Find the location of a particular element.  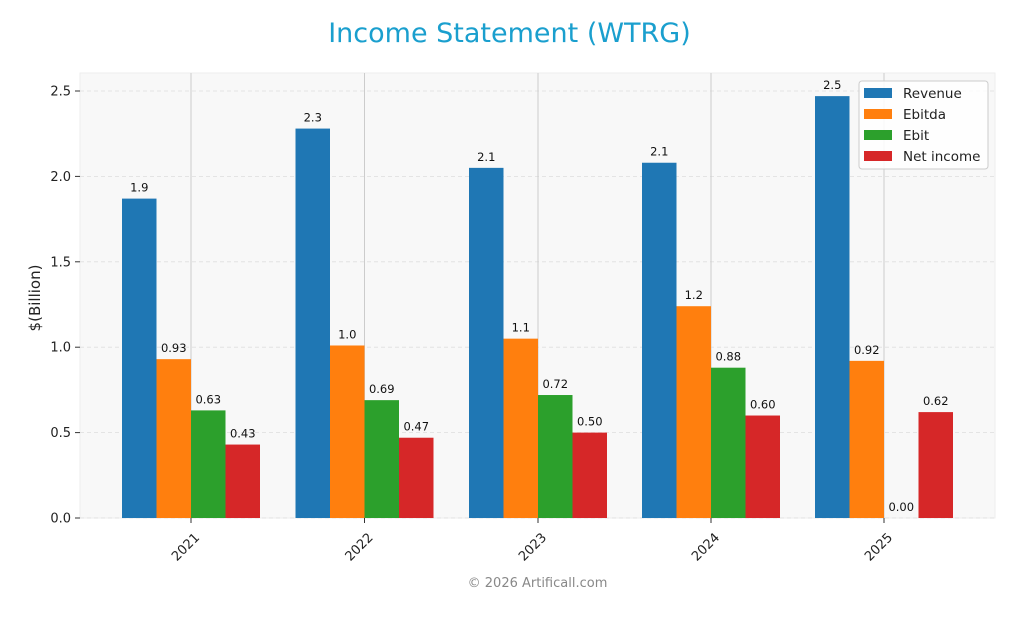

bar-value-label: 0.43 is located at coordinates (243, 434).